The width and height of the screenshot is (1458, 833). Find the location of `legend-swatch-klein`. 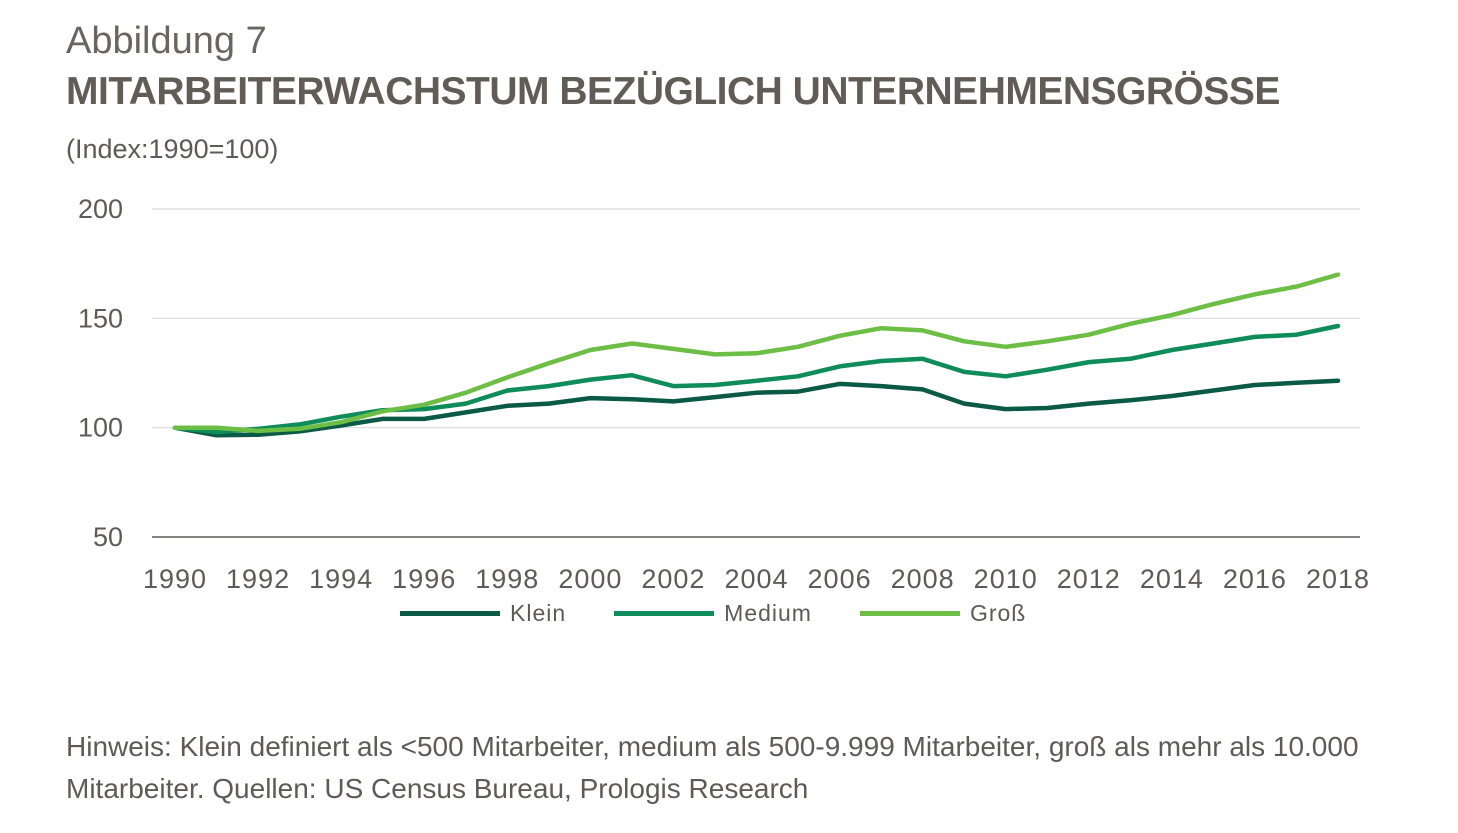

legend-swatch-klein is located at coordinates (450, 613).